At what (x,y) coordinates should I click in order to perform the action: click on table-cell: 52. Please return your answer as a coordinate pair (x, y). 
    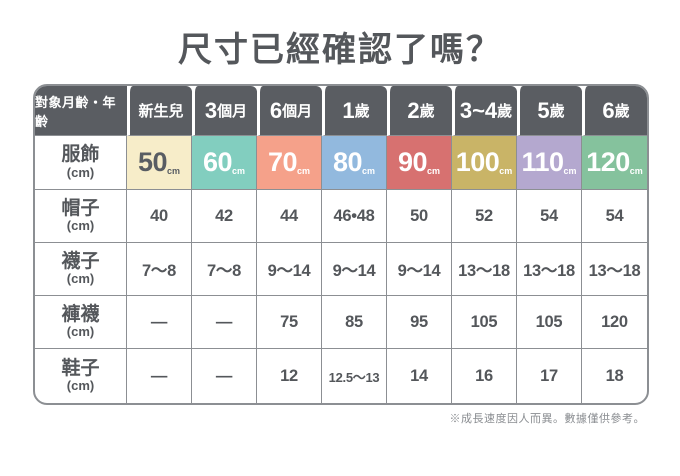
    Looking at the image, I should click on (484, 216).